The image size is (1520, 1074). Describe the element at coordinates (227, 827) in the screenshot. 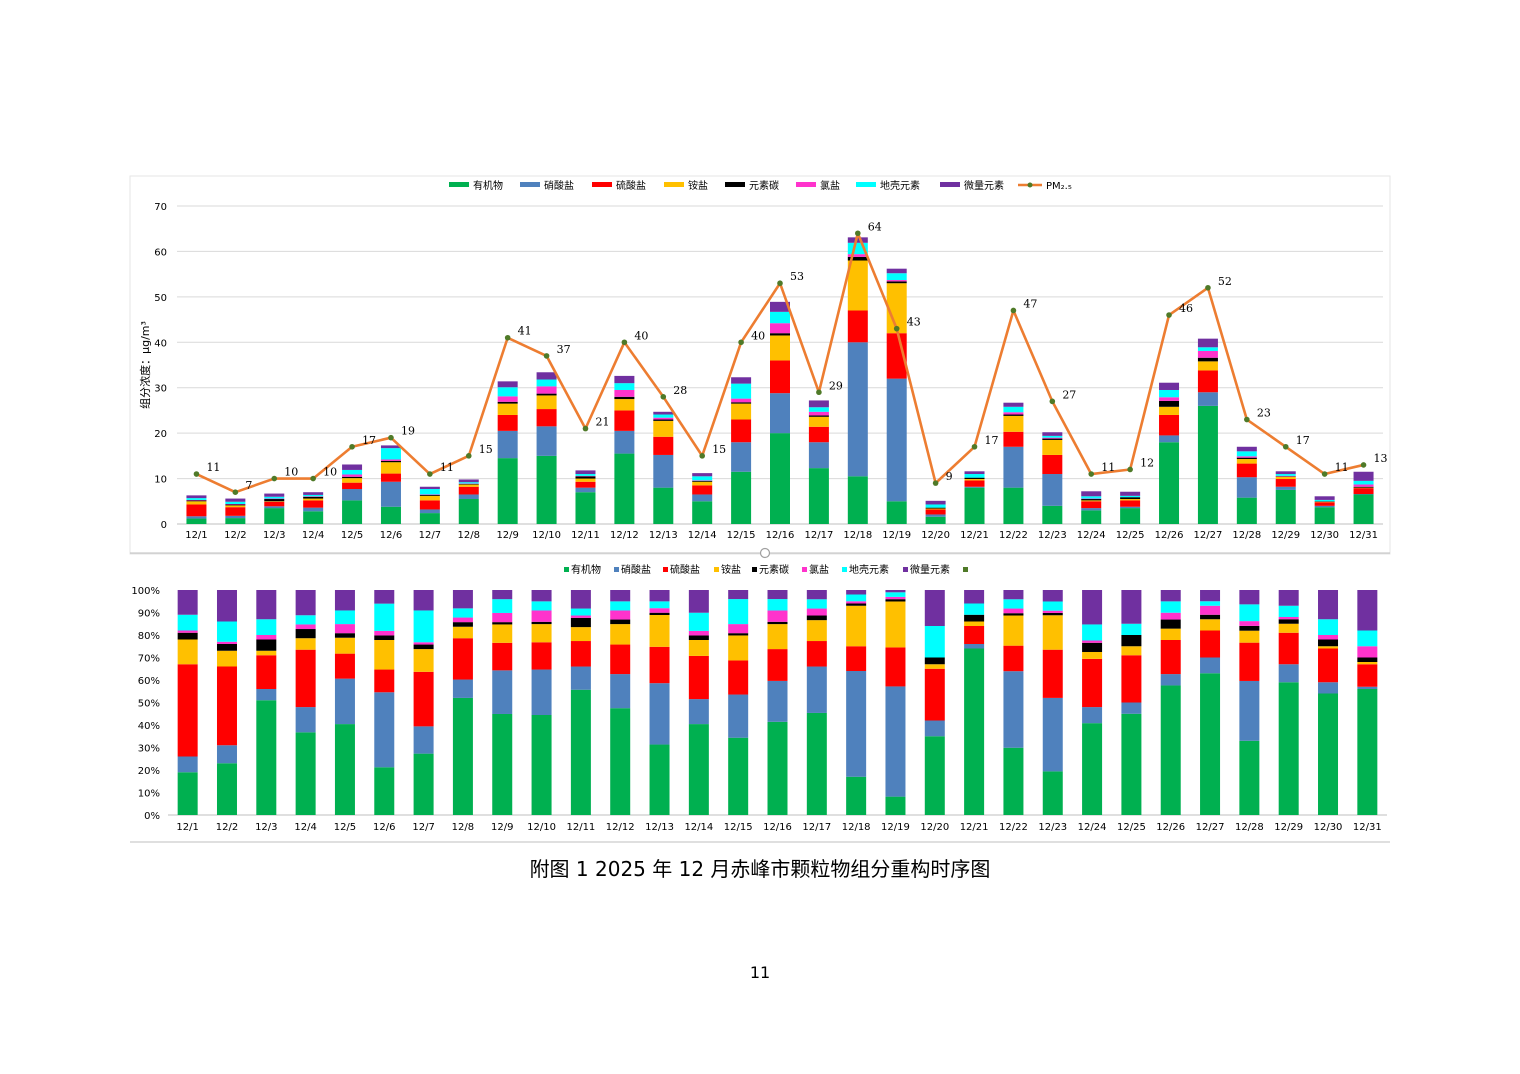

I see `chart2-x-tick: 12/2` at that location.